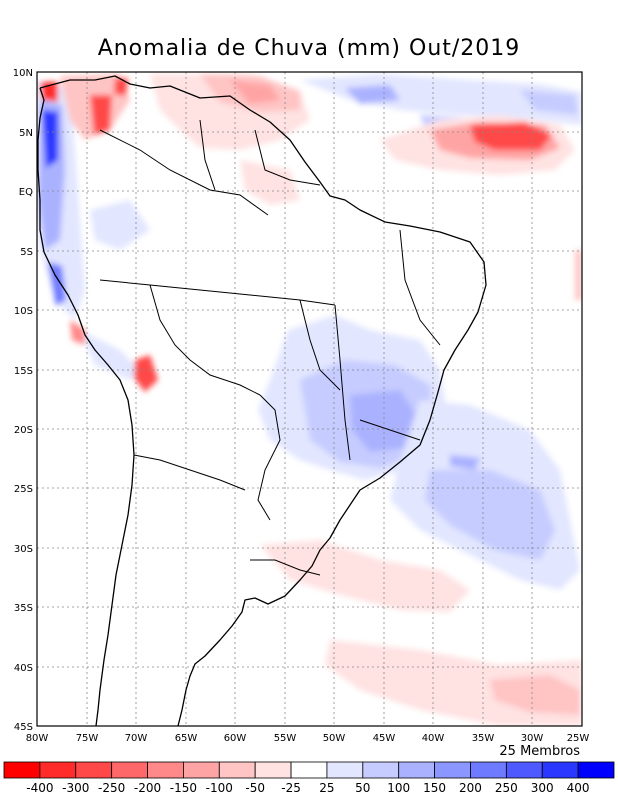 This screenshot has height=800, width=618. I want to click on lon-tick: 40W, so click(433, 738).